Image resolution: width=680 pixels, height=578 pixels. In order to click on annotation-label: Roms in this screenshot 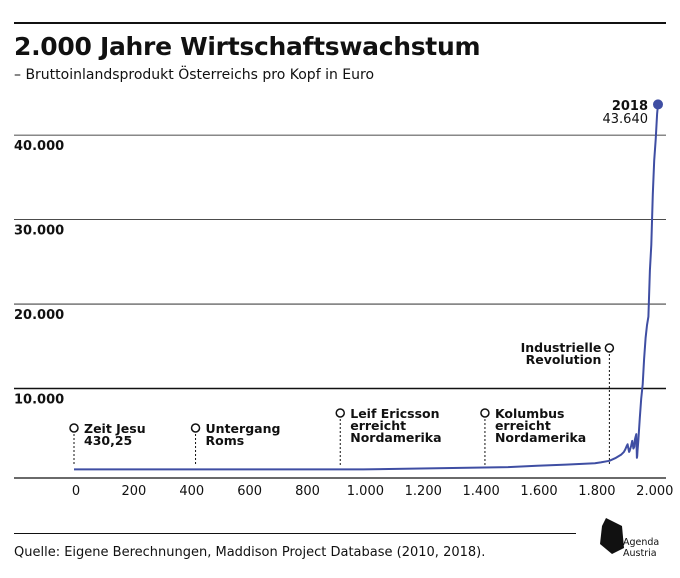, I will do `click(225, 440)`.